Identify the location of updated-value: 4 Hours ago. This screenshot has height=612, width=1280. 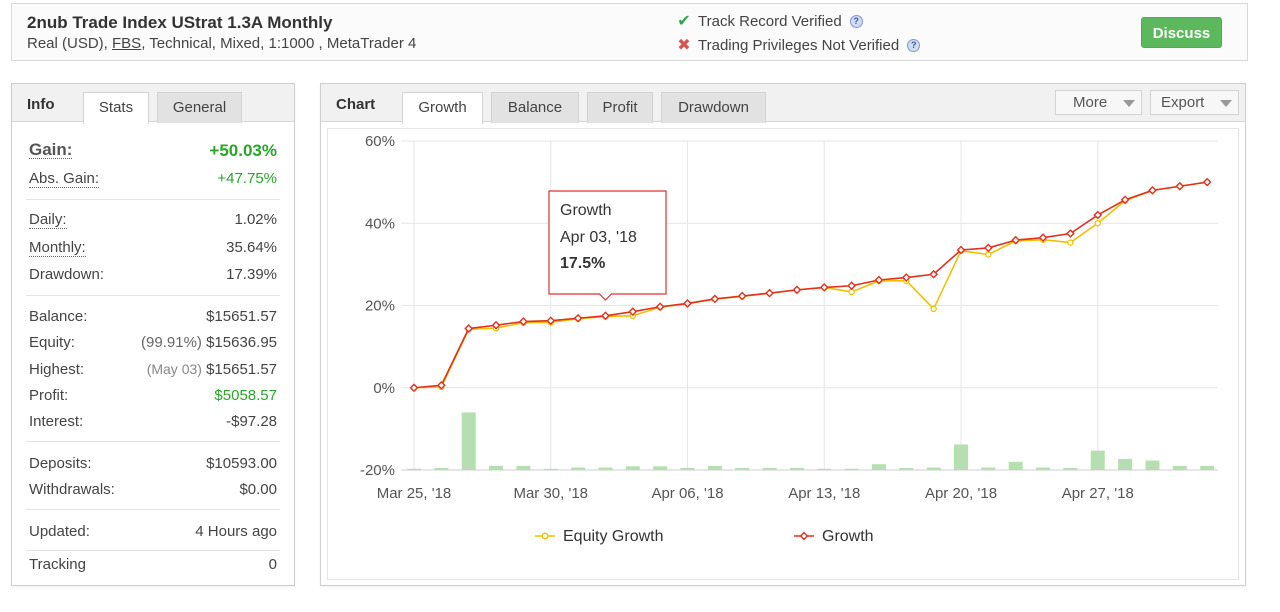
(236, 531).